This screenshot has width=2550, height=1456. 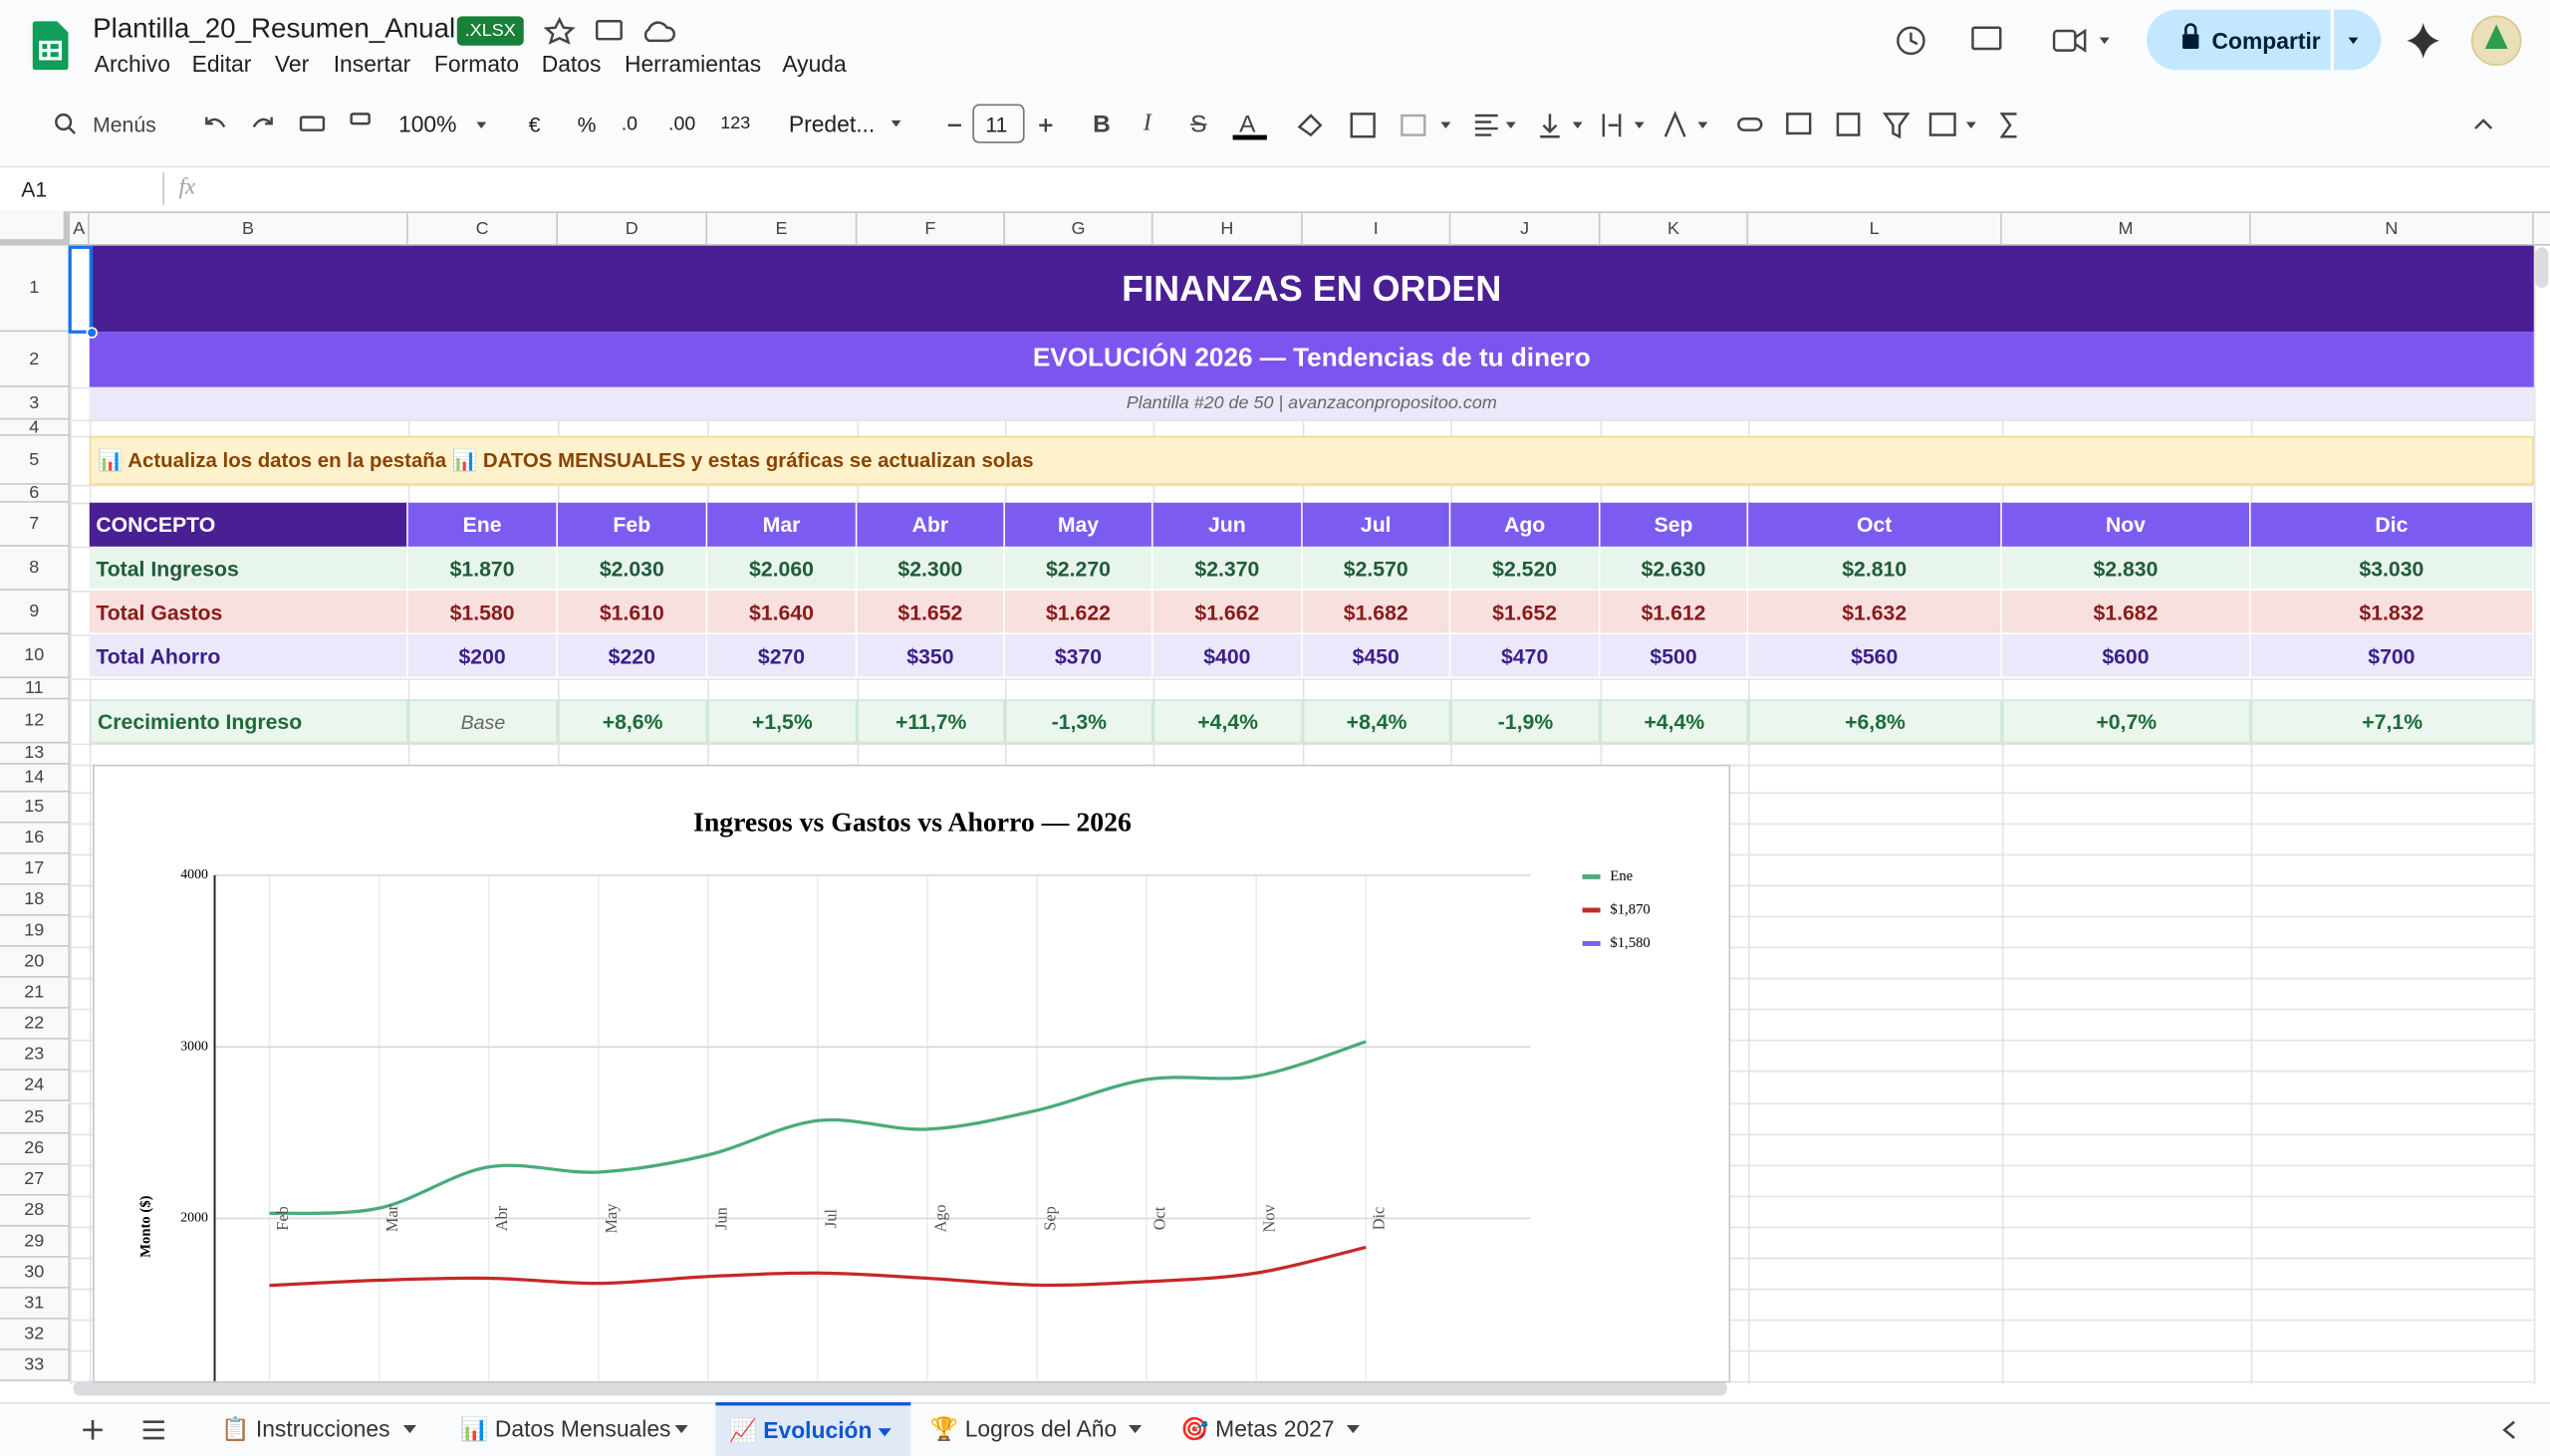 I want to click on title-banner: FINANZAS EN ORDEN, so click(x=1311, y=289).